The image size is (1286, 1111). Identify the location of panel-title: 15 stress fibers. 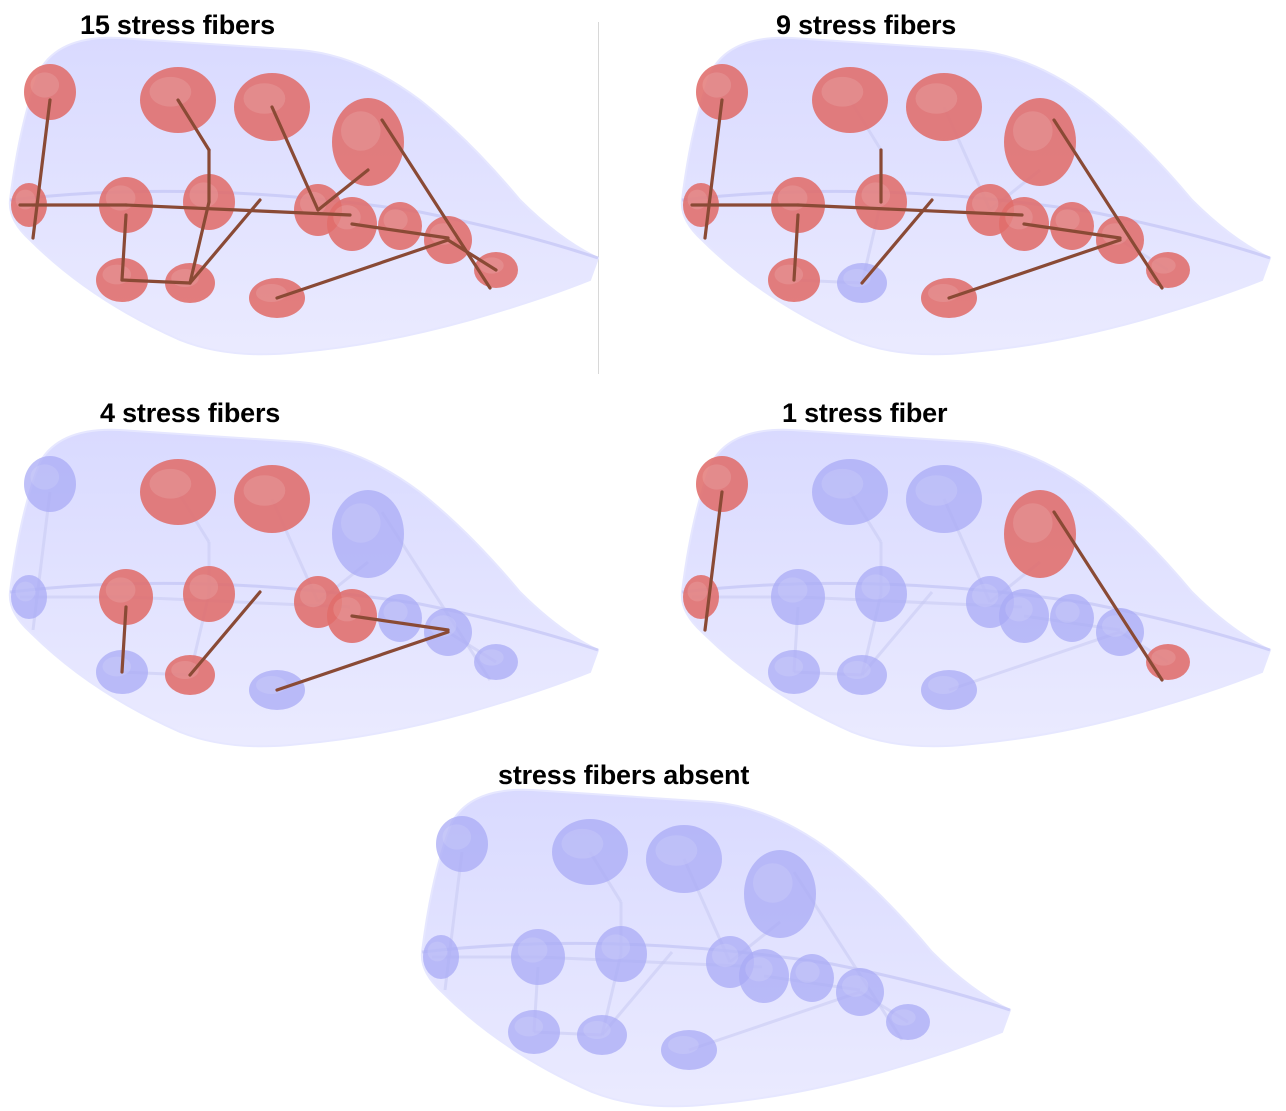
(177, 25).